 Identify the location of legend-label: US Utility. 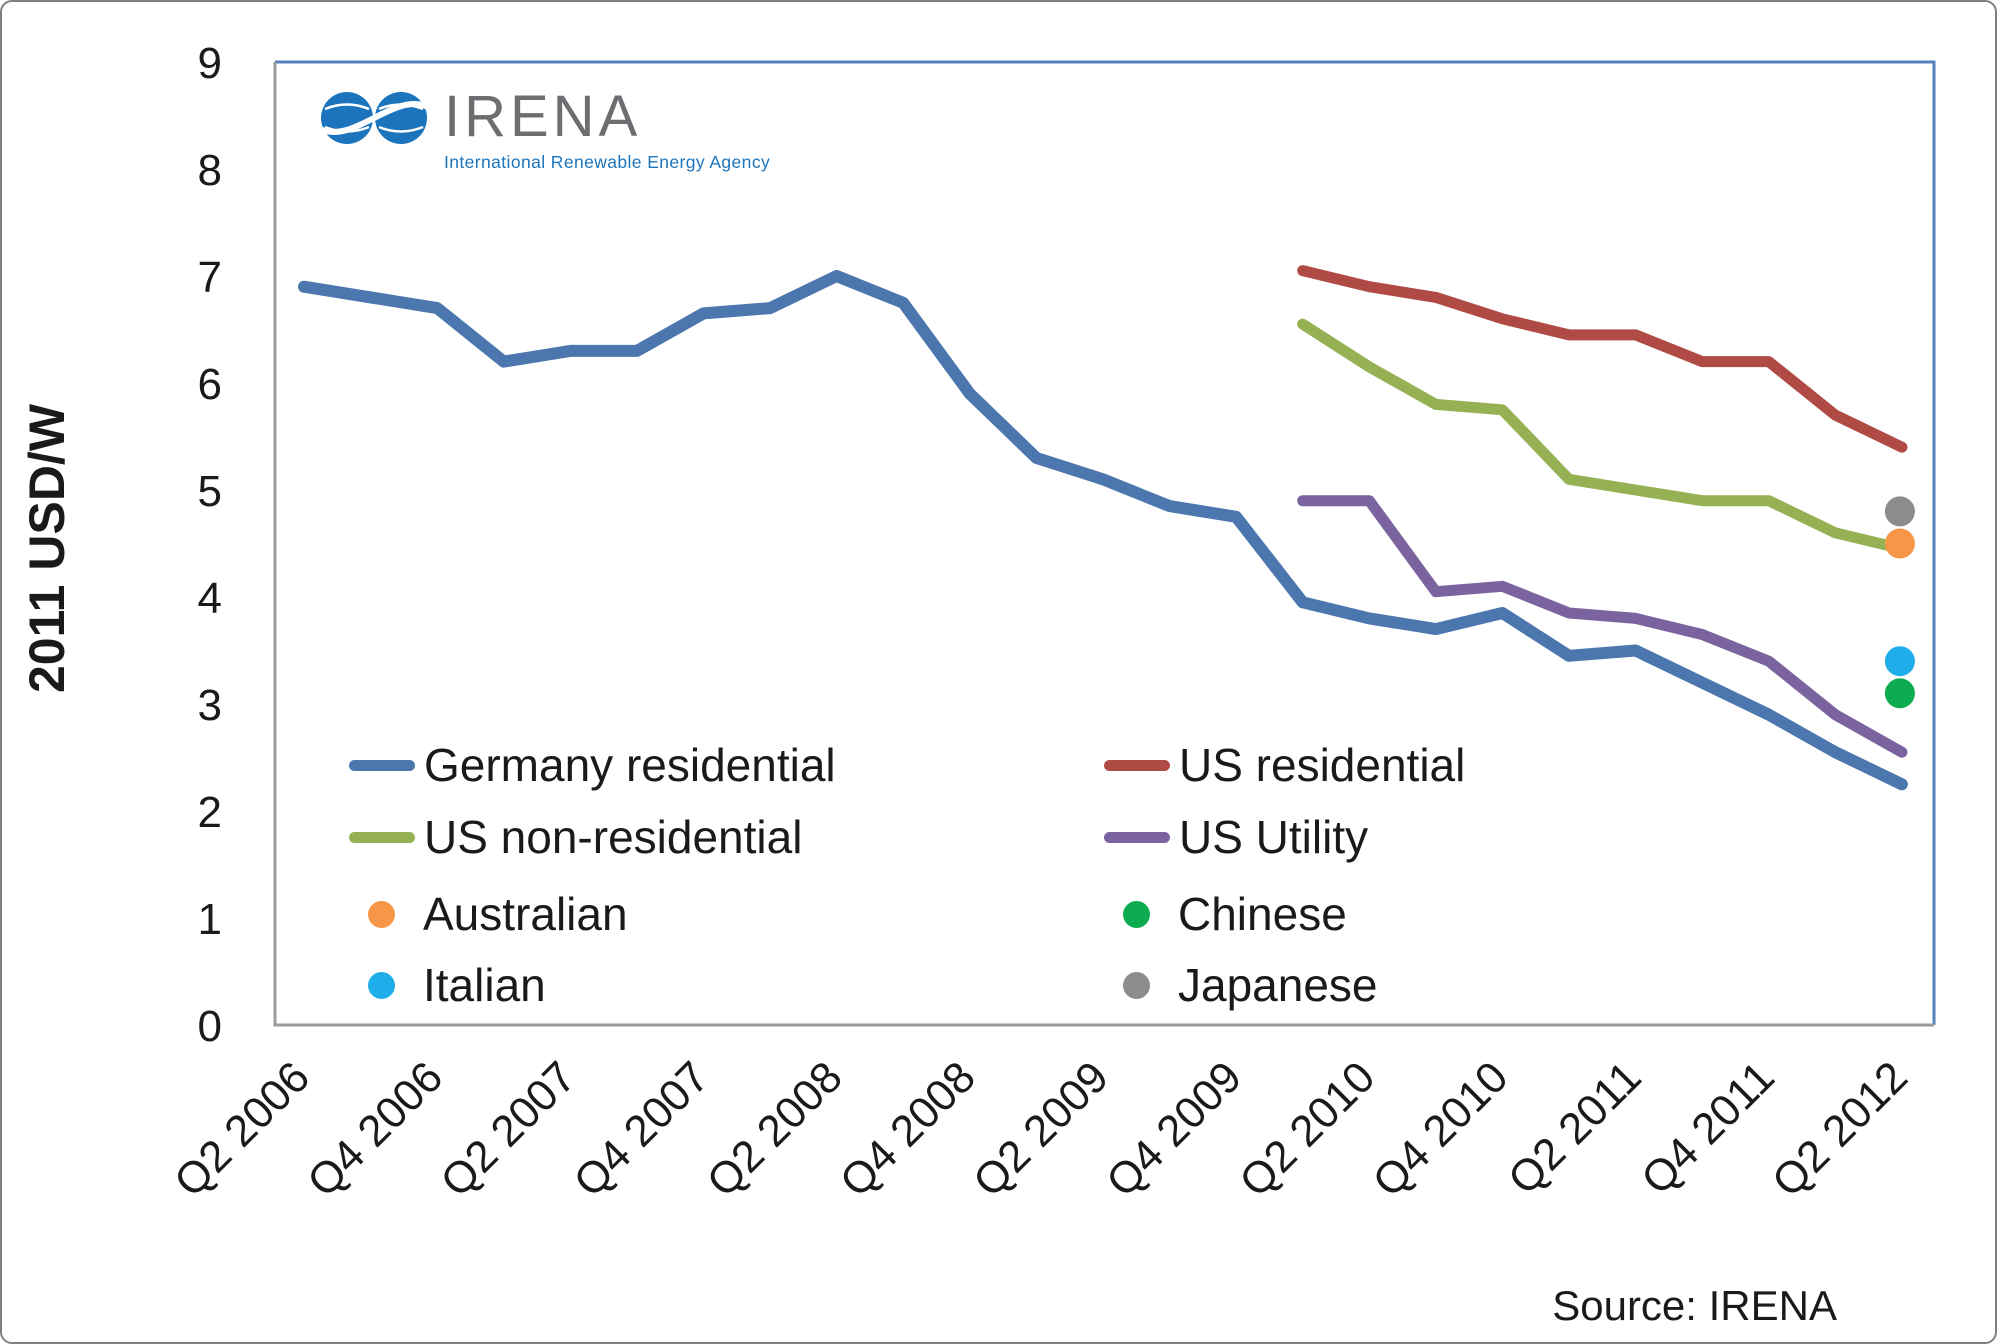
(1274, 837).